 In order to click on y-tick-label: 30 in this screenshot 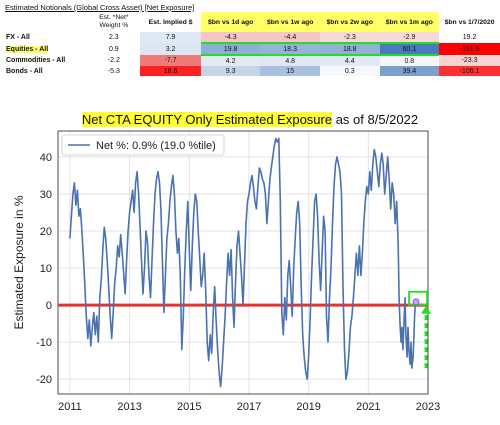, I will do `click(46, 195)`.